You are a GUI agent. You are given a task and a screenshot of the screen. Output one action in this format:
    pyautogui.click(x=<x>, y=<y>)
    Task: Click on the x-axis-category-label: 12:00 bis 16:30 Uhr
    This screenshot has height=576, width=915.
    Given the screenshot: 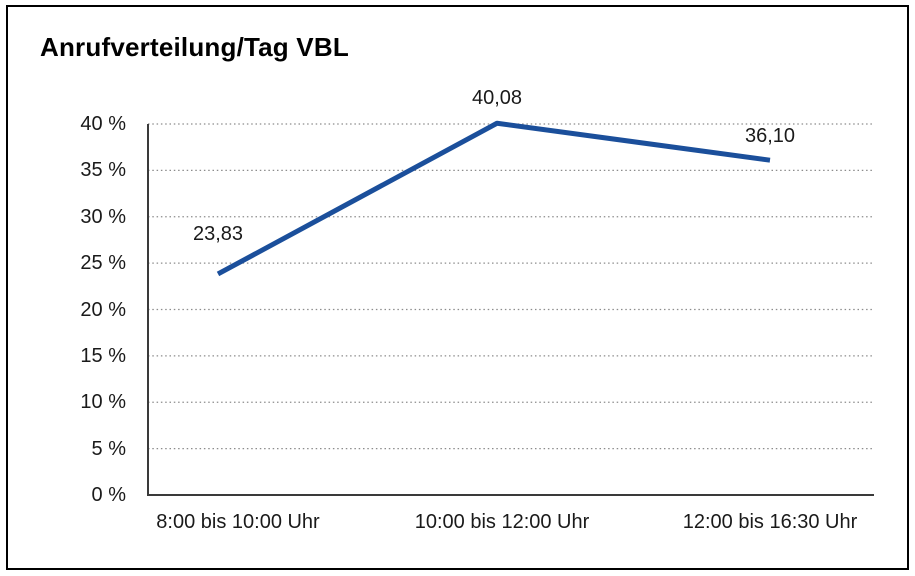 What is the action you would take?
    pyautogui.click(x=770, y=522)
    